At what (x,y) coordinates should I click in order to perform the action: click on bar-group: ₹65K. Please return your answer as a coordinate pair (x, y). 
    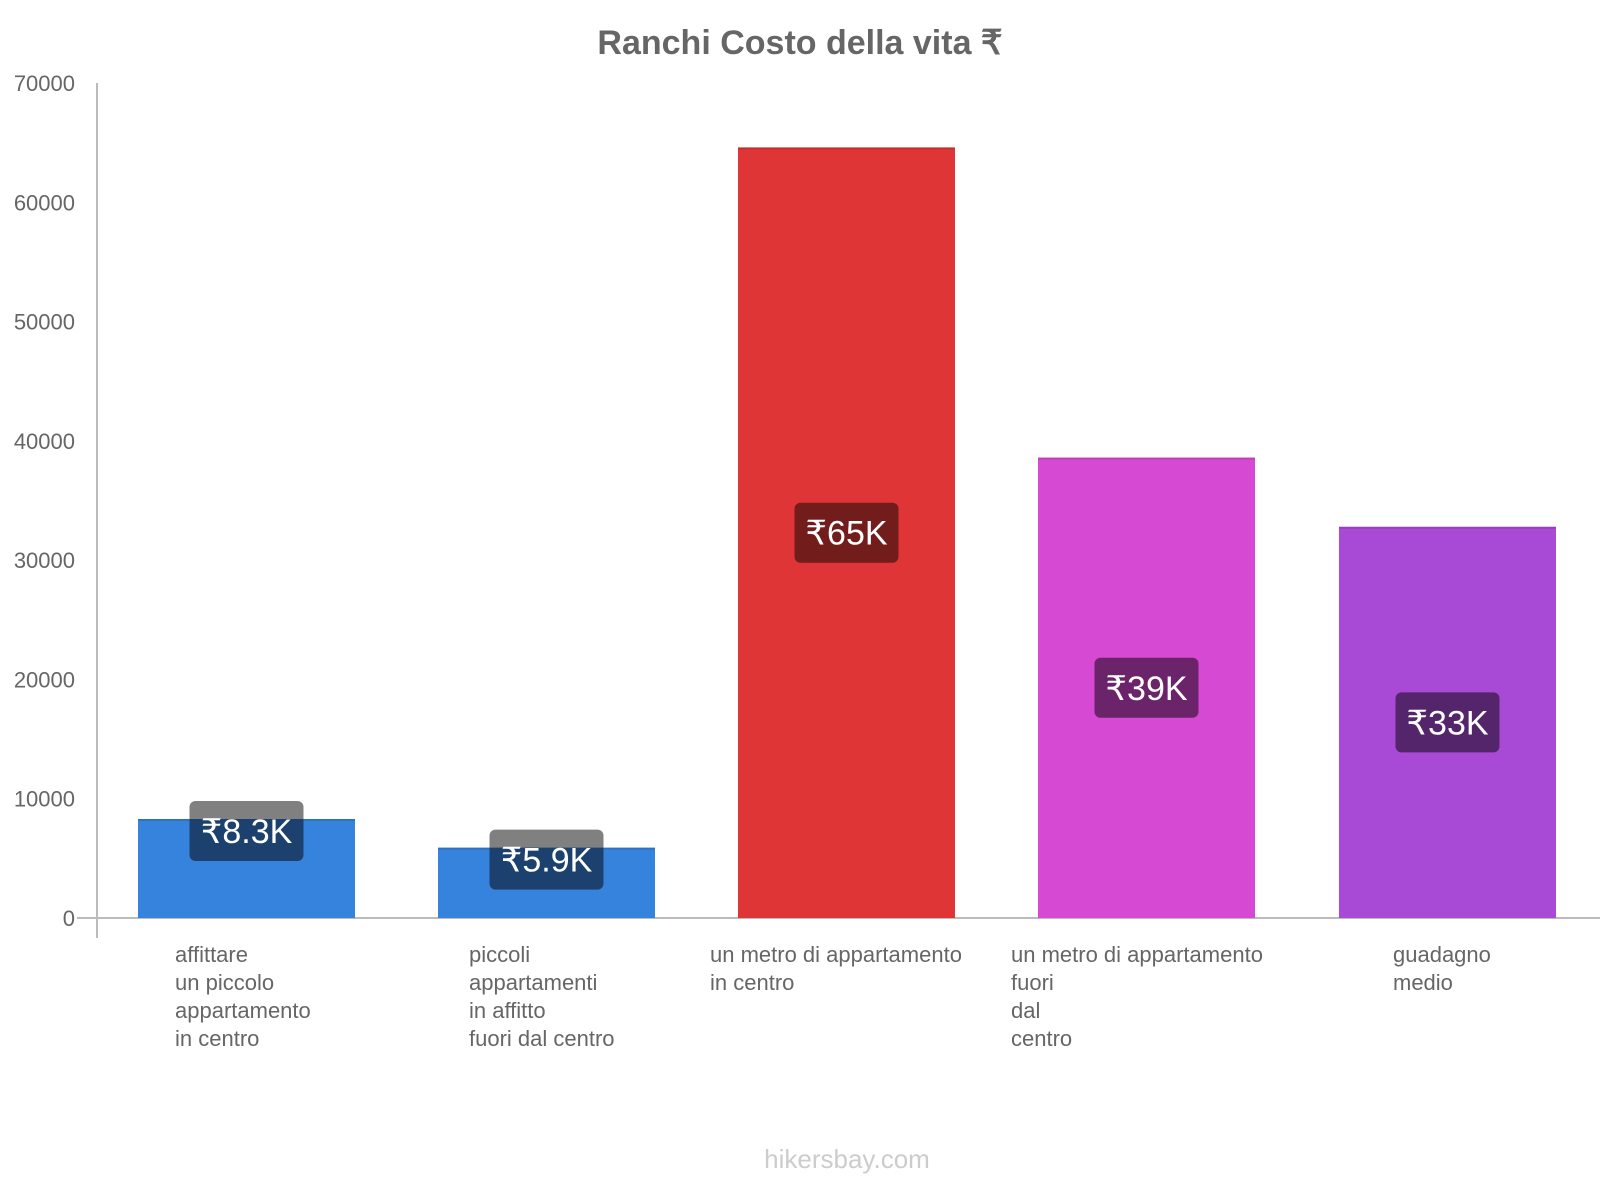
    Looking at the image, I should click on (846, 532).